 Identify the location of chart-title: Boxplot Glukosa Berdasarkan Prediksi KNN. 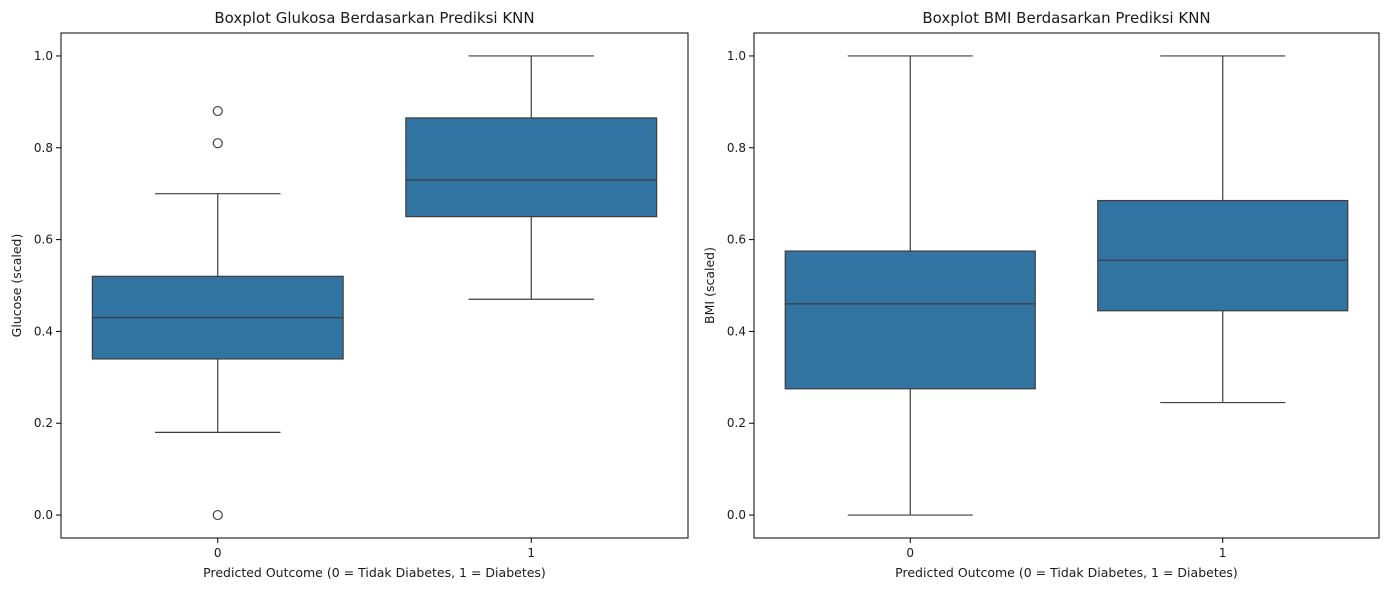
(374, 18).